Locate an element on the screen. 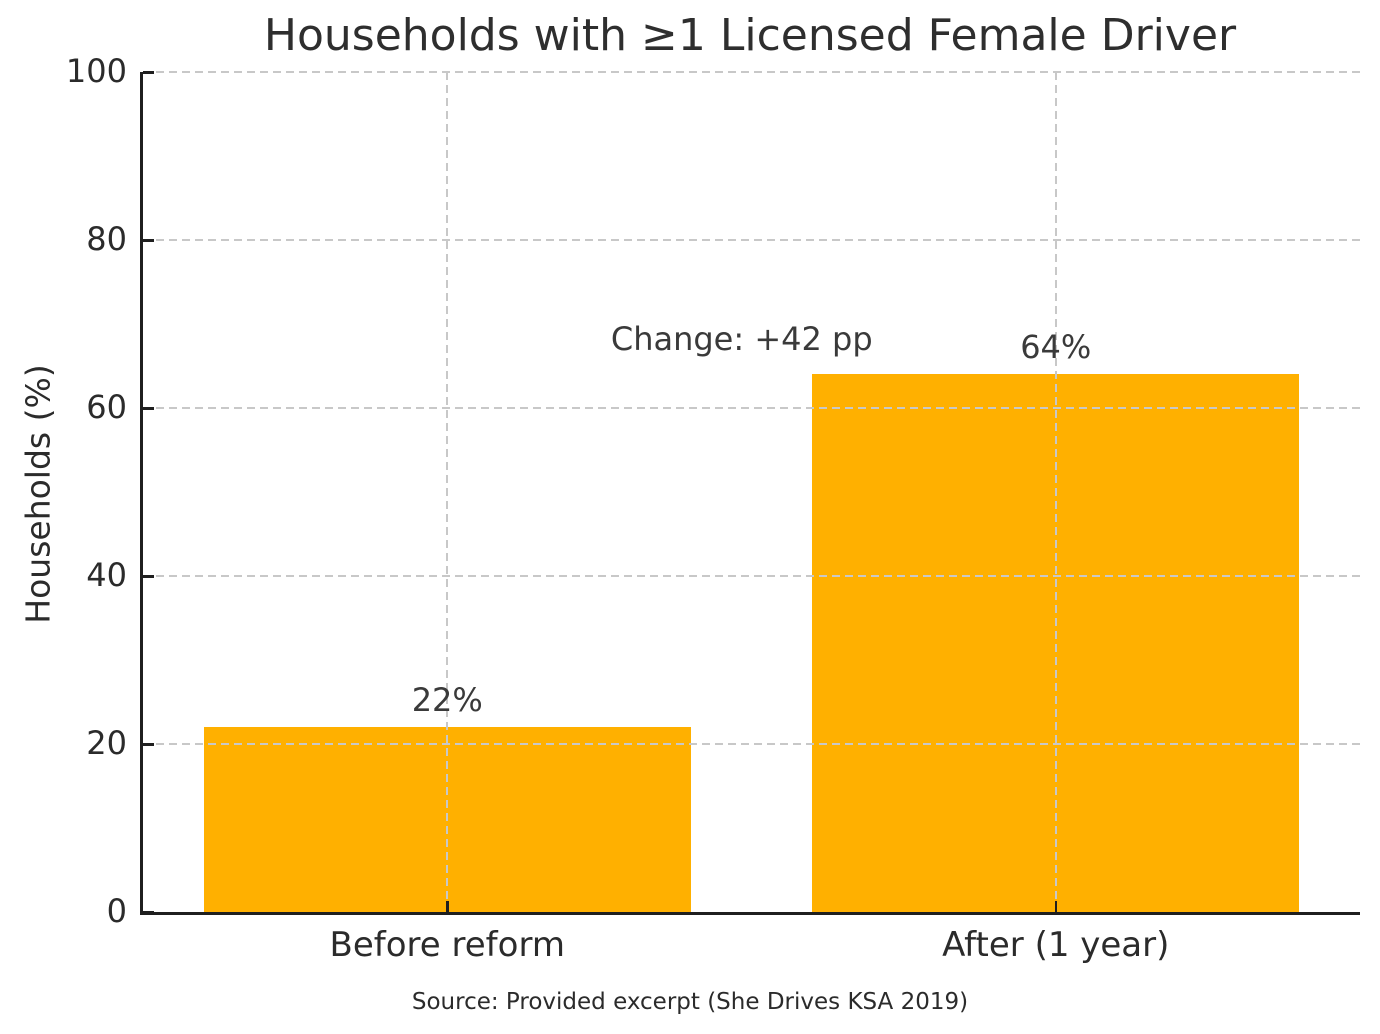 The width and height of the screenshot is (1380, 1034). y-tick-label-100: 100 is located at coordinates (96, 71).